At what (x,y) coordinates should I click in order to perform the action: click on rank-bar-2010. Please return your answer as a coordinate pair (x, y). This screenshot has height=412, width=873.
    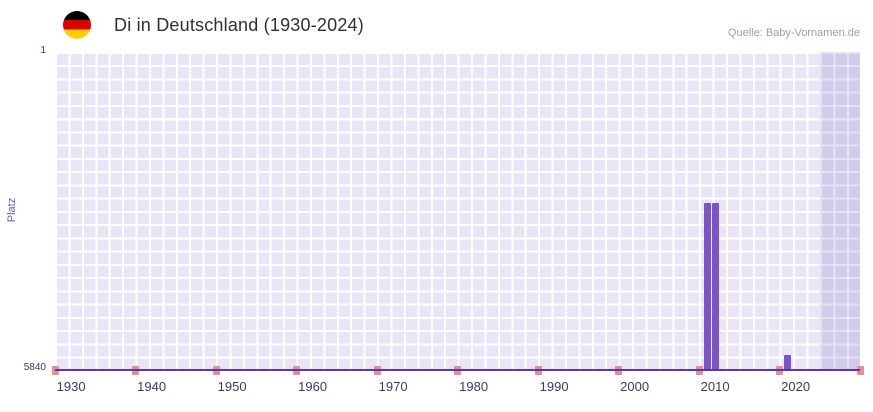
    Looking at the image, I should click on (715, 286).